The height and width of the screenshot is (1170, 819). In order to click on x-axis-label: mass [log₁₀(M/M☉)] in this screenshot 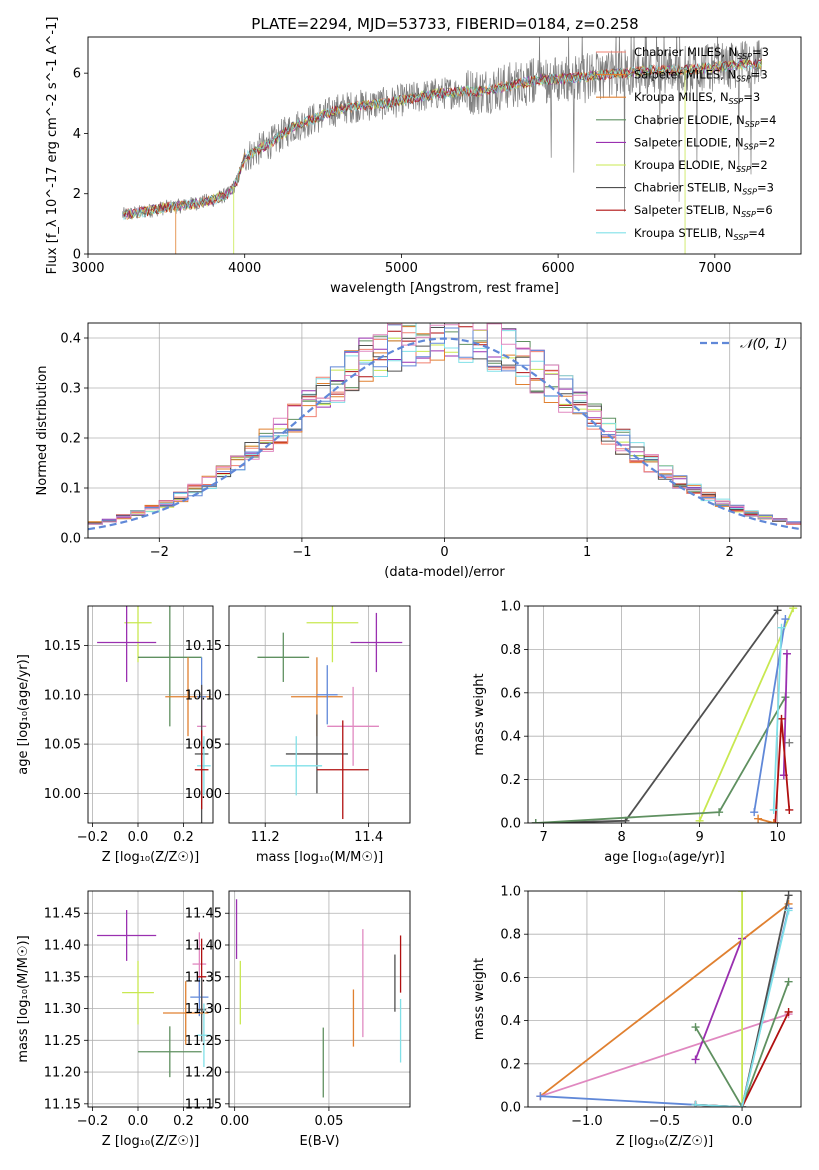, I will do `click(319, 857)`.